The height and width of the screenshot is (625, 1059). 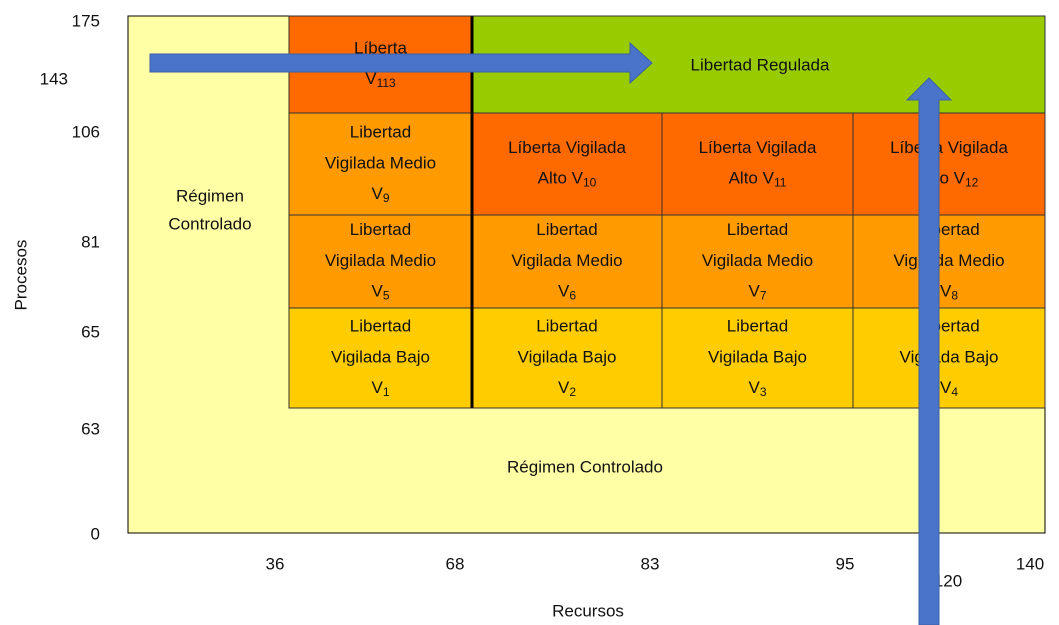 I want to click on region-label: Régimen, so click(x=210, y=195).